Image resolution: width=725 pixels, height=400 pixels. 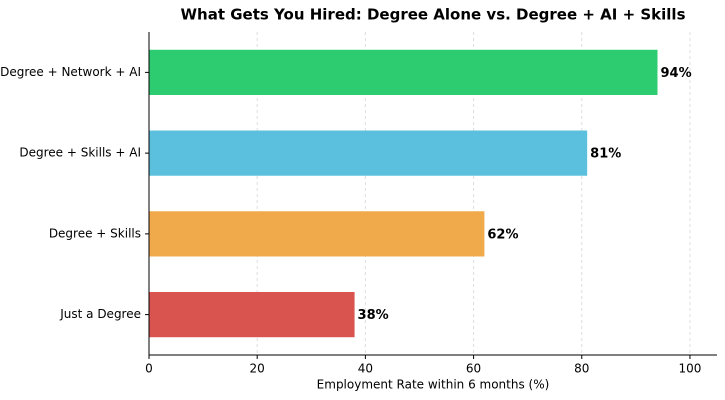 What do you see at coordinates (433, 385) in the screenshot?
I see `x-axis-label: Employment Rate within 6 months (%)` at bounding box center [433, 385].